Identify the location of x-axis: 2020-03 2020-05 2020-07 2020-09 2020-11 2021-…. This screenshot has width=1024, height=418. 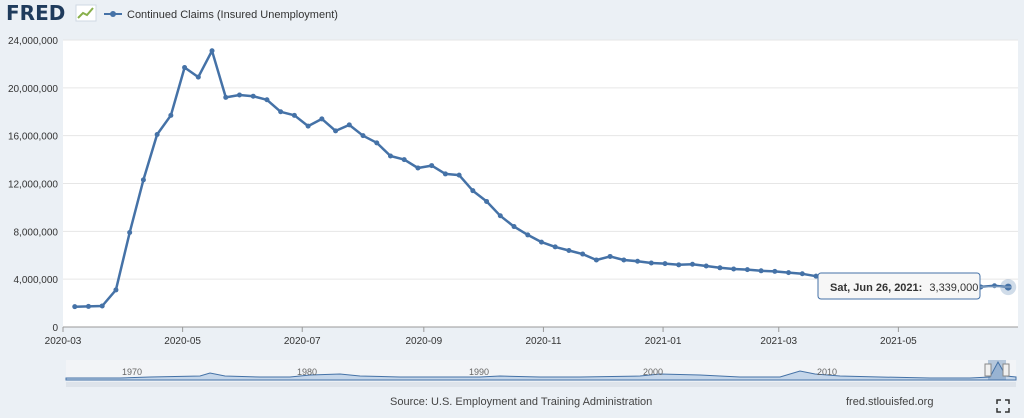
(531, 336).